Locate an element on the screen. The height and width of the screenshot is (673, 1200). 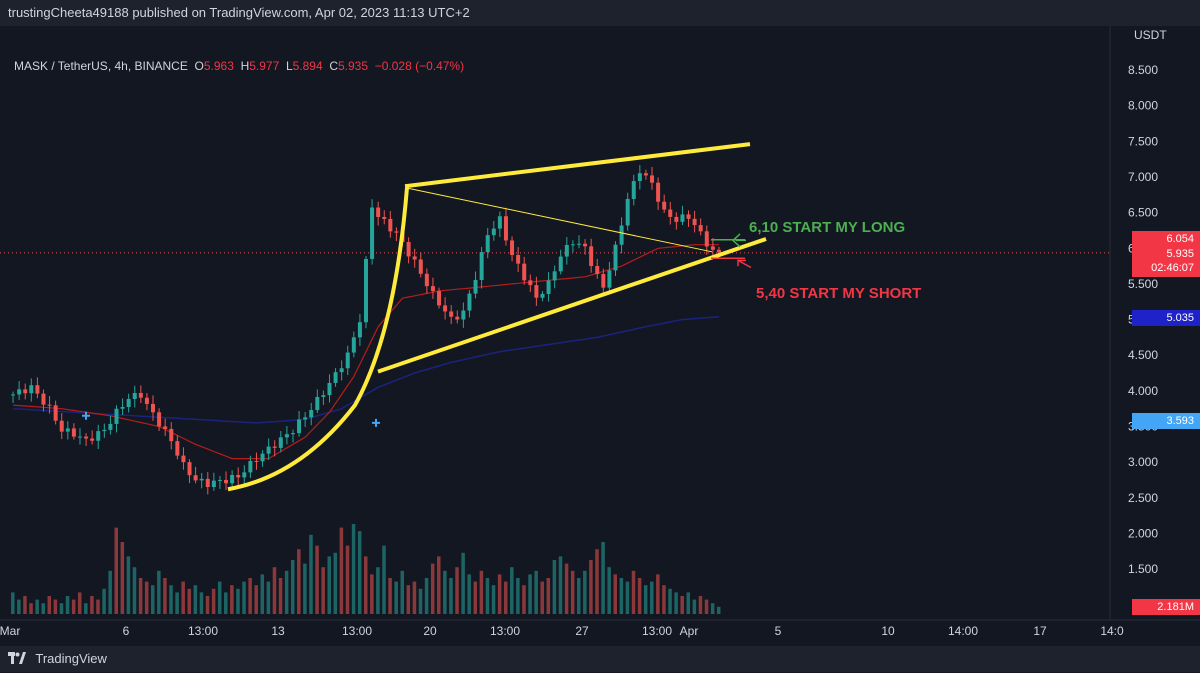
ma-navy-line is located at coordinates (366, 369).